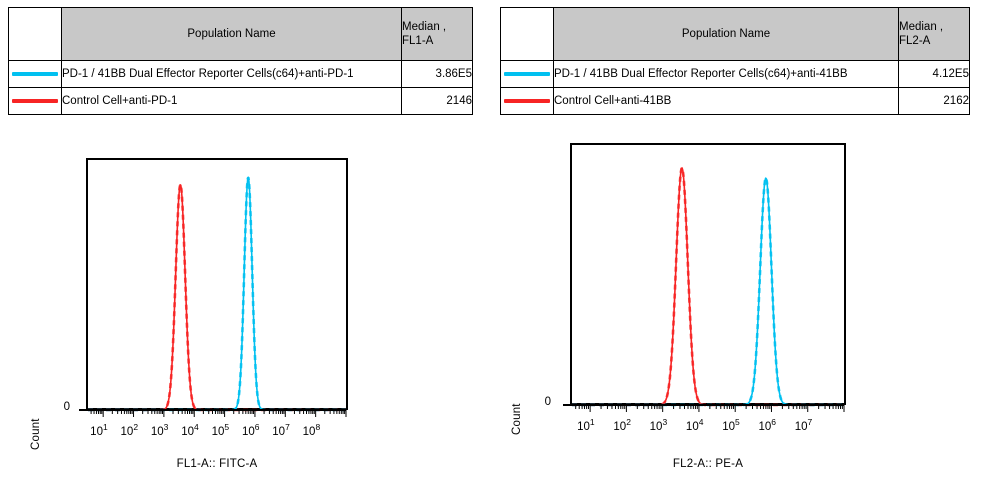  What do you see at coordinates (437, 74) in the screenshot?
I see `legend-median-value-sample: 3.86E5` at bounding box center [437, 74].